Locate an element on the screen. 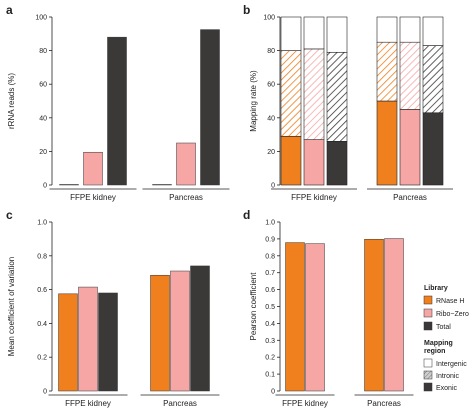 Image resolution: width=474 pixels, height=413 pixels. panel-letter-b: b is located at coordinates (246, 10).